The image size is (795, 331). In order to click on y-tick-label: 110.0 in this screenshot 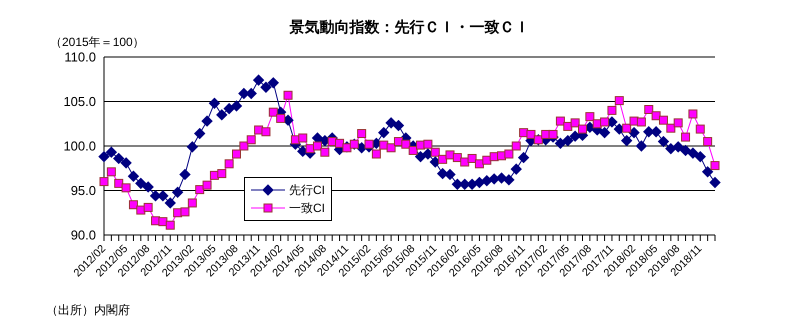, I will do `click(80, 57)`.